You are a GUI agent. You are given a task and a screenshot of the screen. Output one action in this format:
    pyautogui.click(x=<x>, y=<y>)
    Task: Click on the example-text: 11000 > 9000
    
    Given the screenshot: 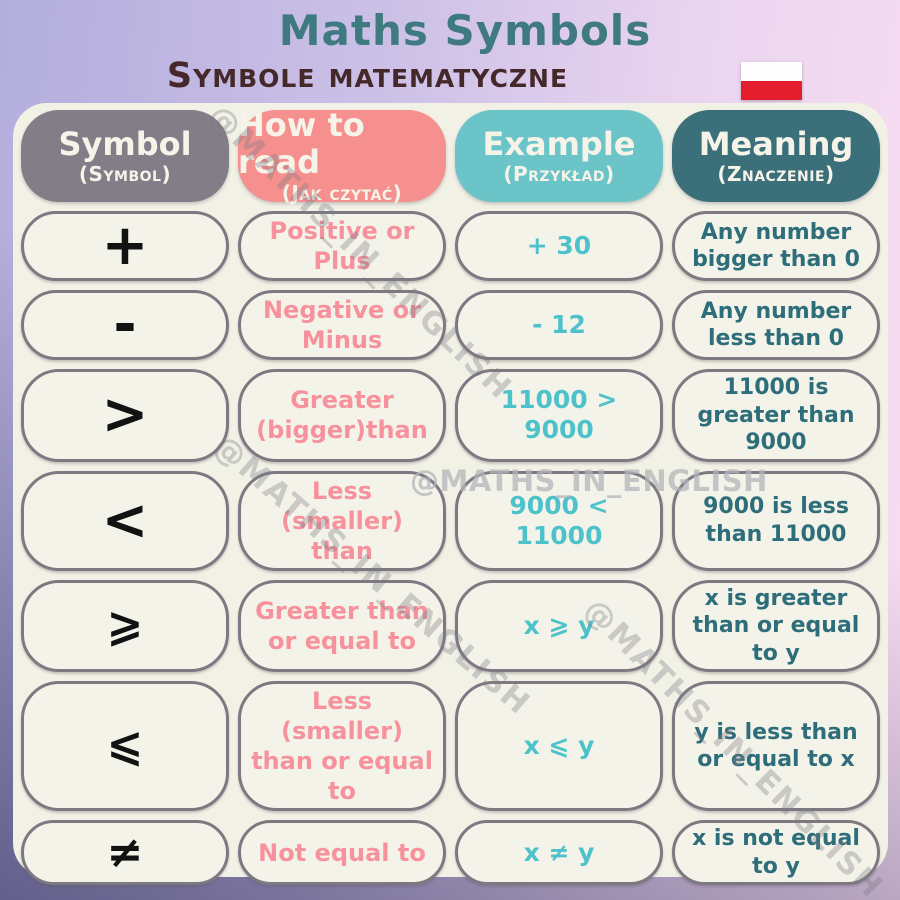 What is the action you would take?
    pyautogui.click(x=559, y=415)
    